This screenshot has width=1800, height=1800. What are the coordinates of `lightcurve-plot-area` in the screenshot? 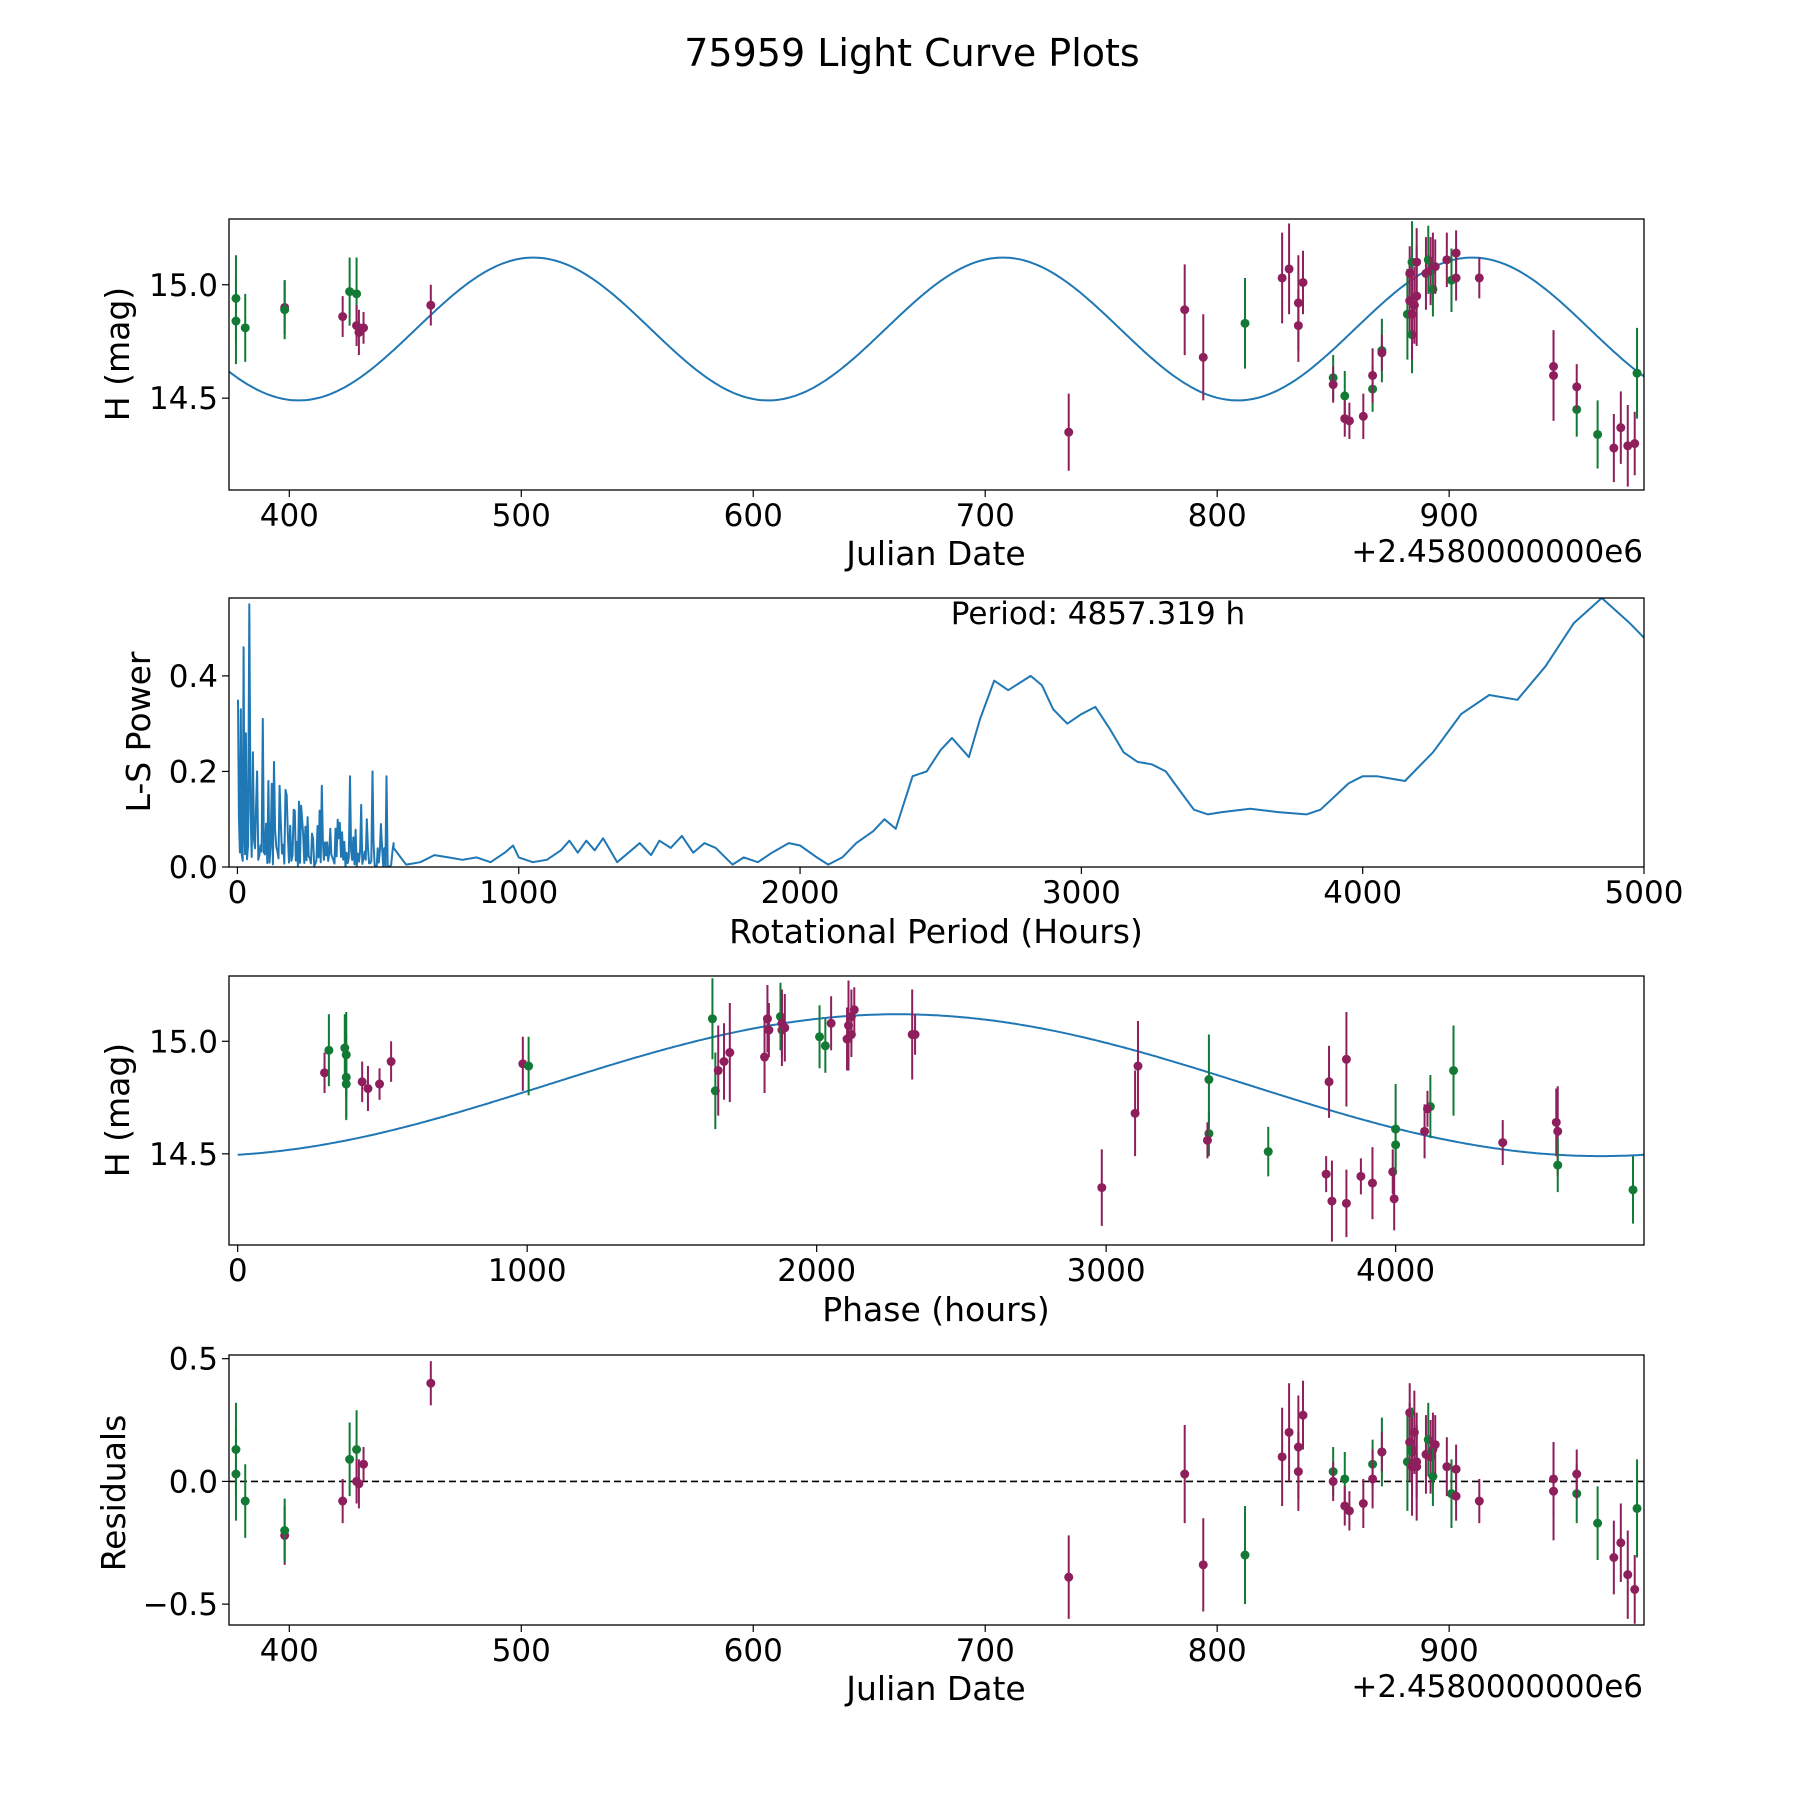 It's located at (936, 354).